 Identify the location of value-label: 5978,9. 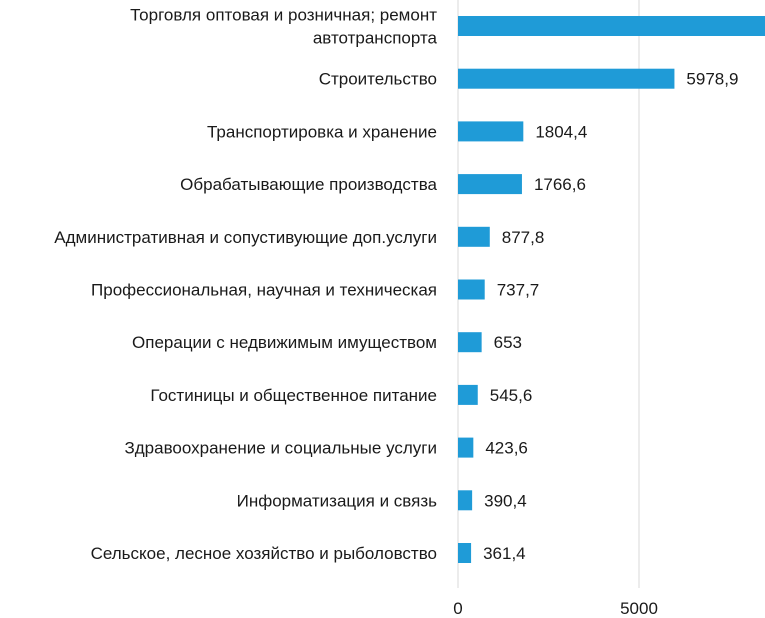
(712, 79).